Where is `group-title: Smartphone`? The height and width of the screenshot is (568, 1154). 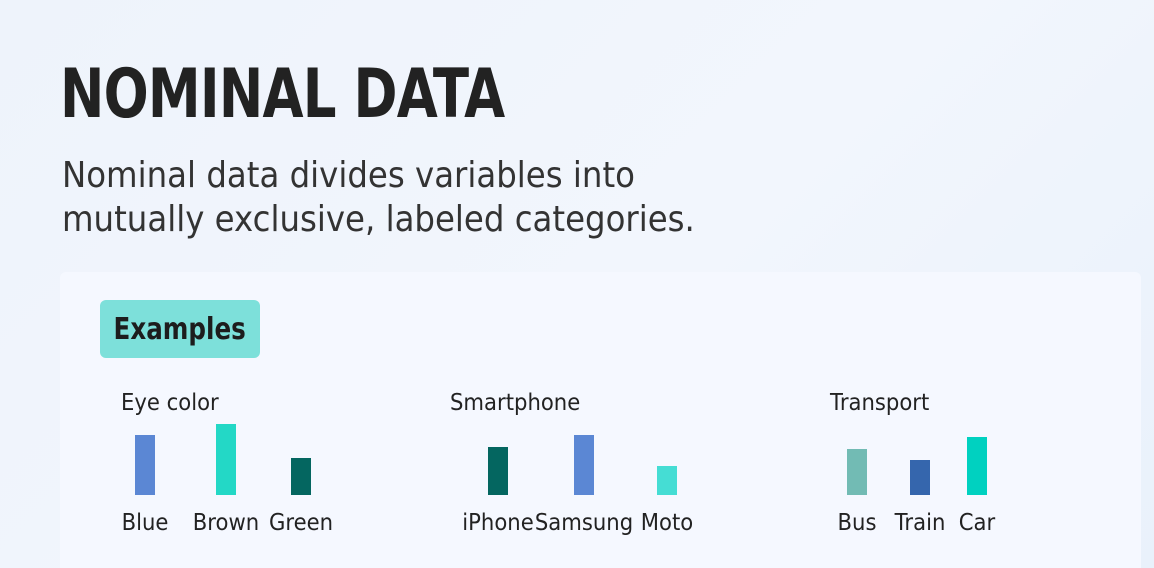
group-title: Smartphone is located at coordinates (515, 403).